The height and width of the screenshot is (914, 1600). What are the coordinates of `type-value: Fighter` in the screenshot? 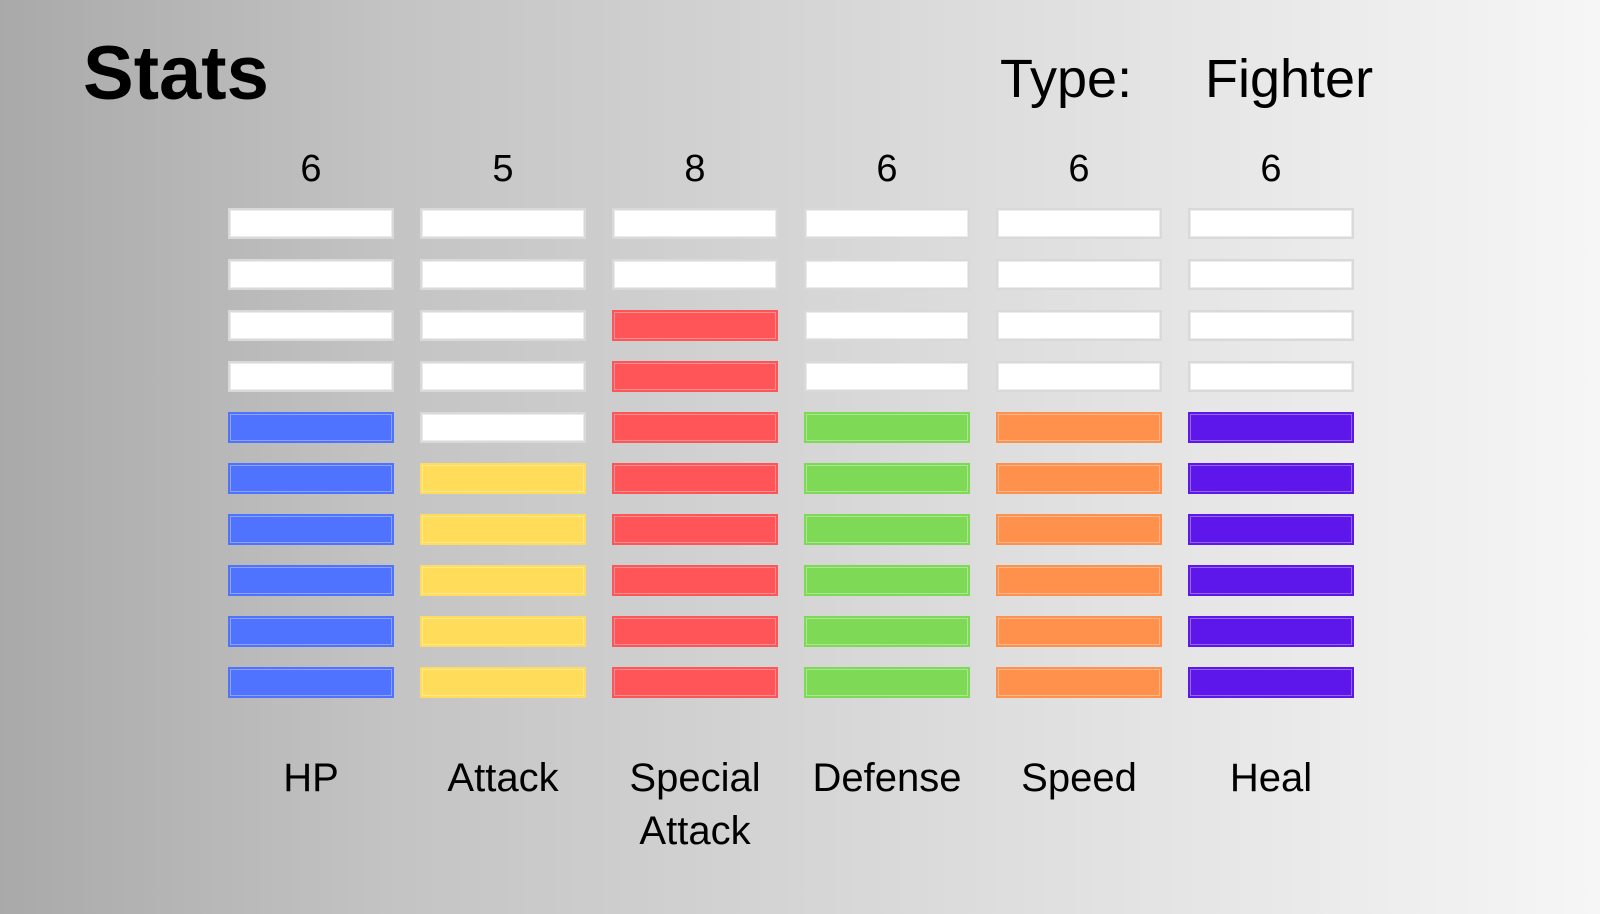 It's located at (1289, 79).